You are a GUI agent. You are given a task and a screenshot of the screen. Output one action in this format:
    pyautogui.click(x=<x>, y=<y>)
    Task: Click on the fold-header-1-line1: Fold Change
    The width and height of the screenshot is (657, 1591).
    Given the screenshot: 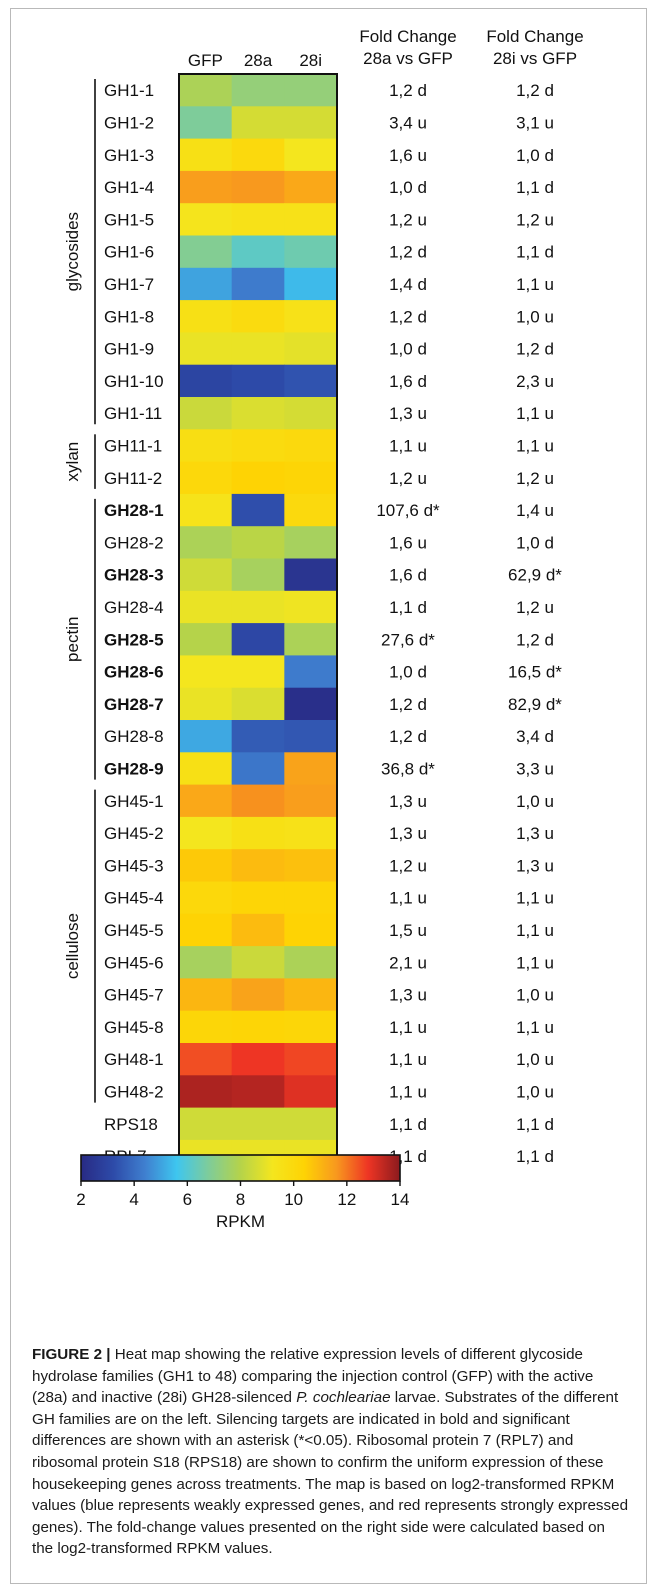 What is the action you would take?
    pyautogui.click(x=407, y=36)
    